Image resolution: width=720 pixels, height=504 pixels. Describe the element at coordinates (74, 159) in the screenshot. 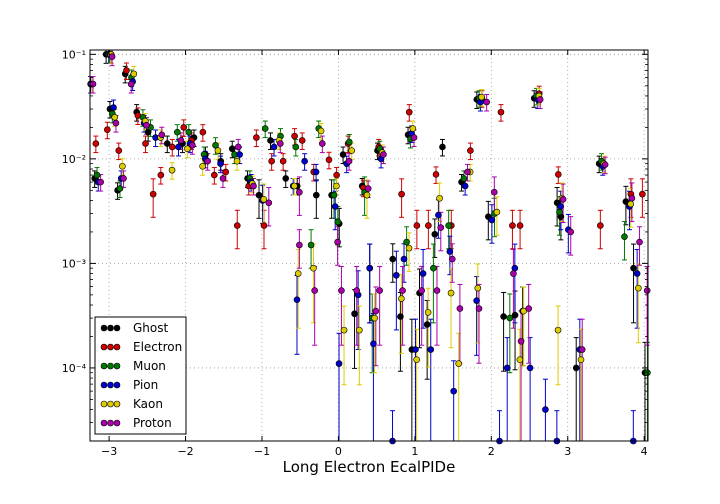

I see `y-tick-label: 10⁻²` at that location.